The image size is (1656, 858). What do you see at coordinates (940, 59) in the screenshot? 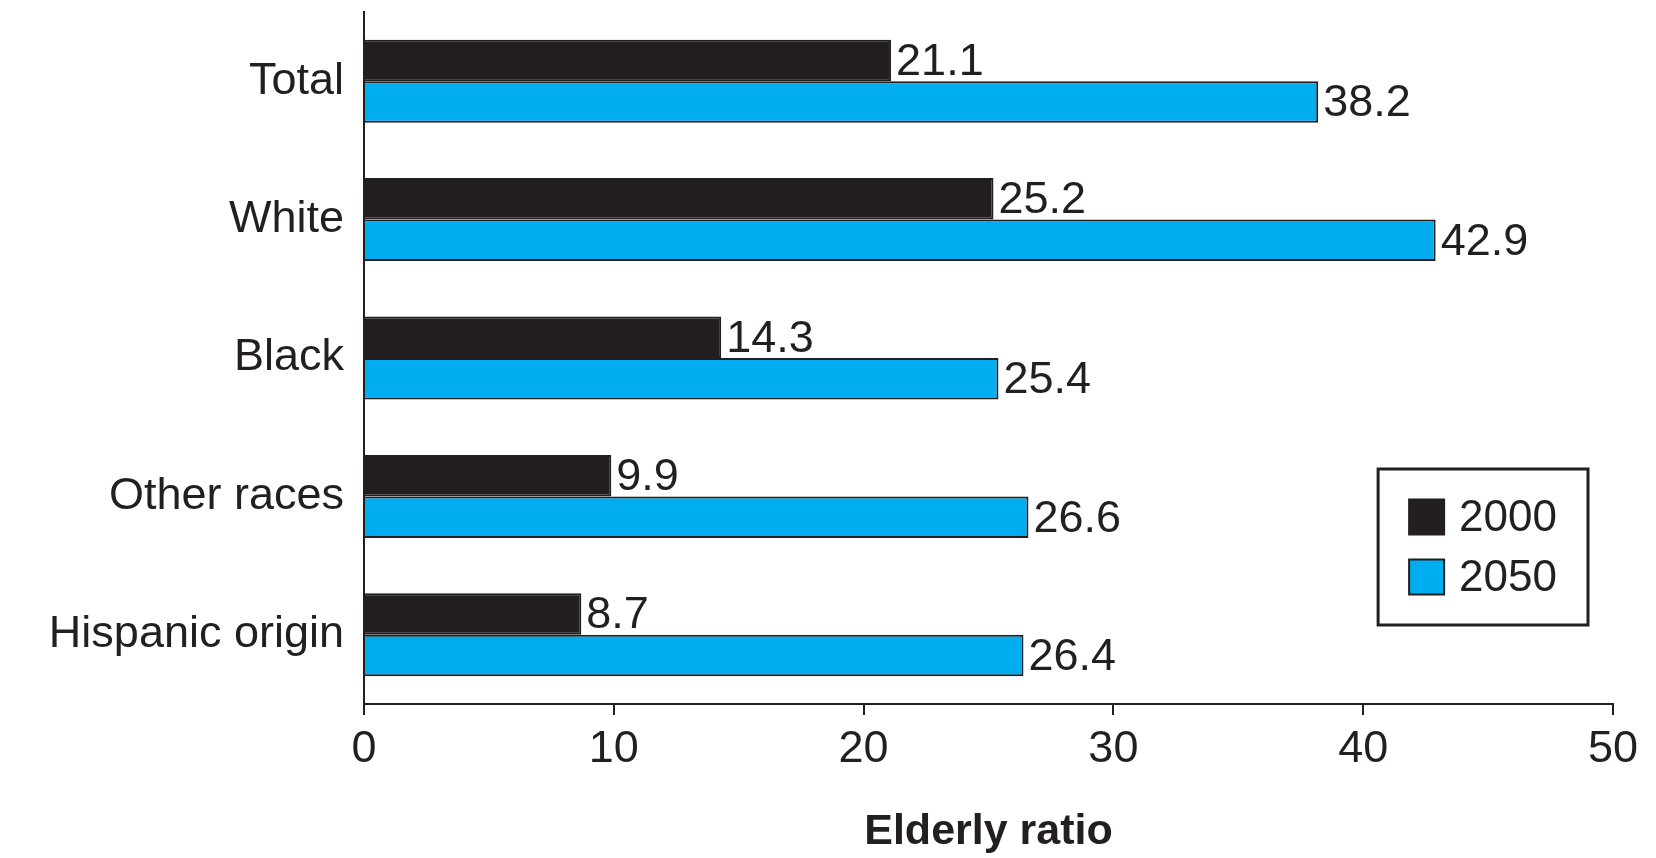
I see `data-label: 21.1` at bounding box center [940, 59].